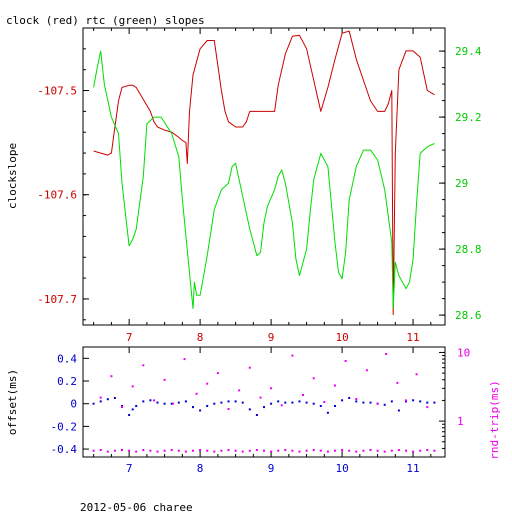 The height and width of the screenshot is (512, 512). Describe the element at coordinates (341, 337) in the screenshot. I see `top-x-tick-label: 10` at that location.